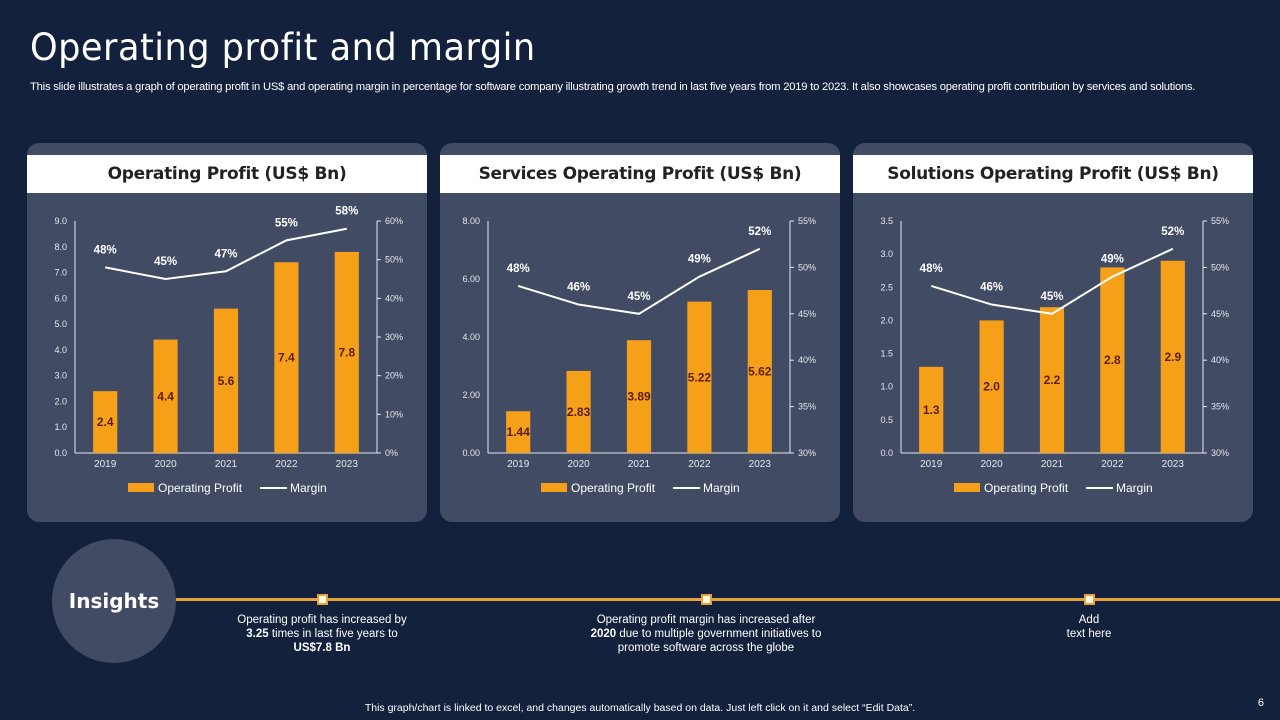  What do you see at coordinates (886, 387) in the screenshot?
I see `y-tick-label: 1.0` at bounding box center [886, 387].